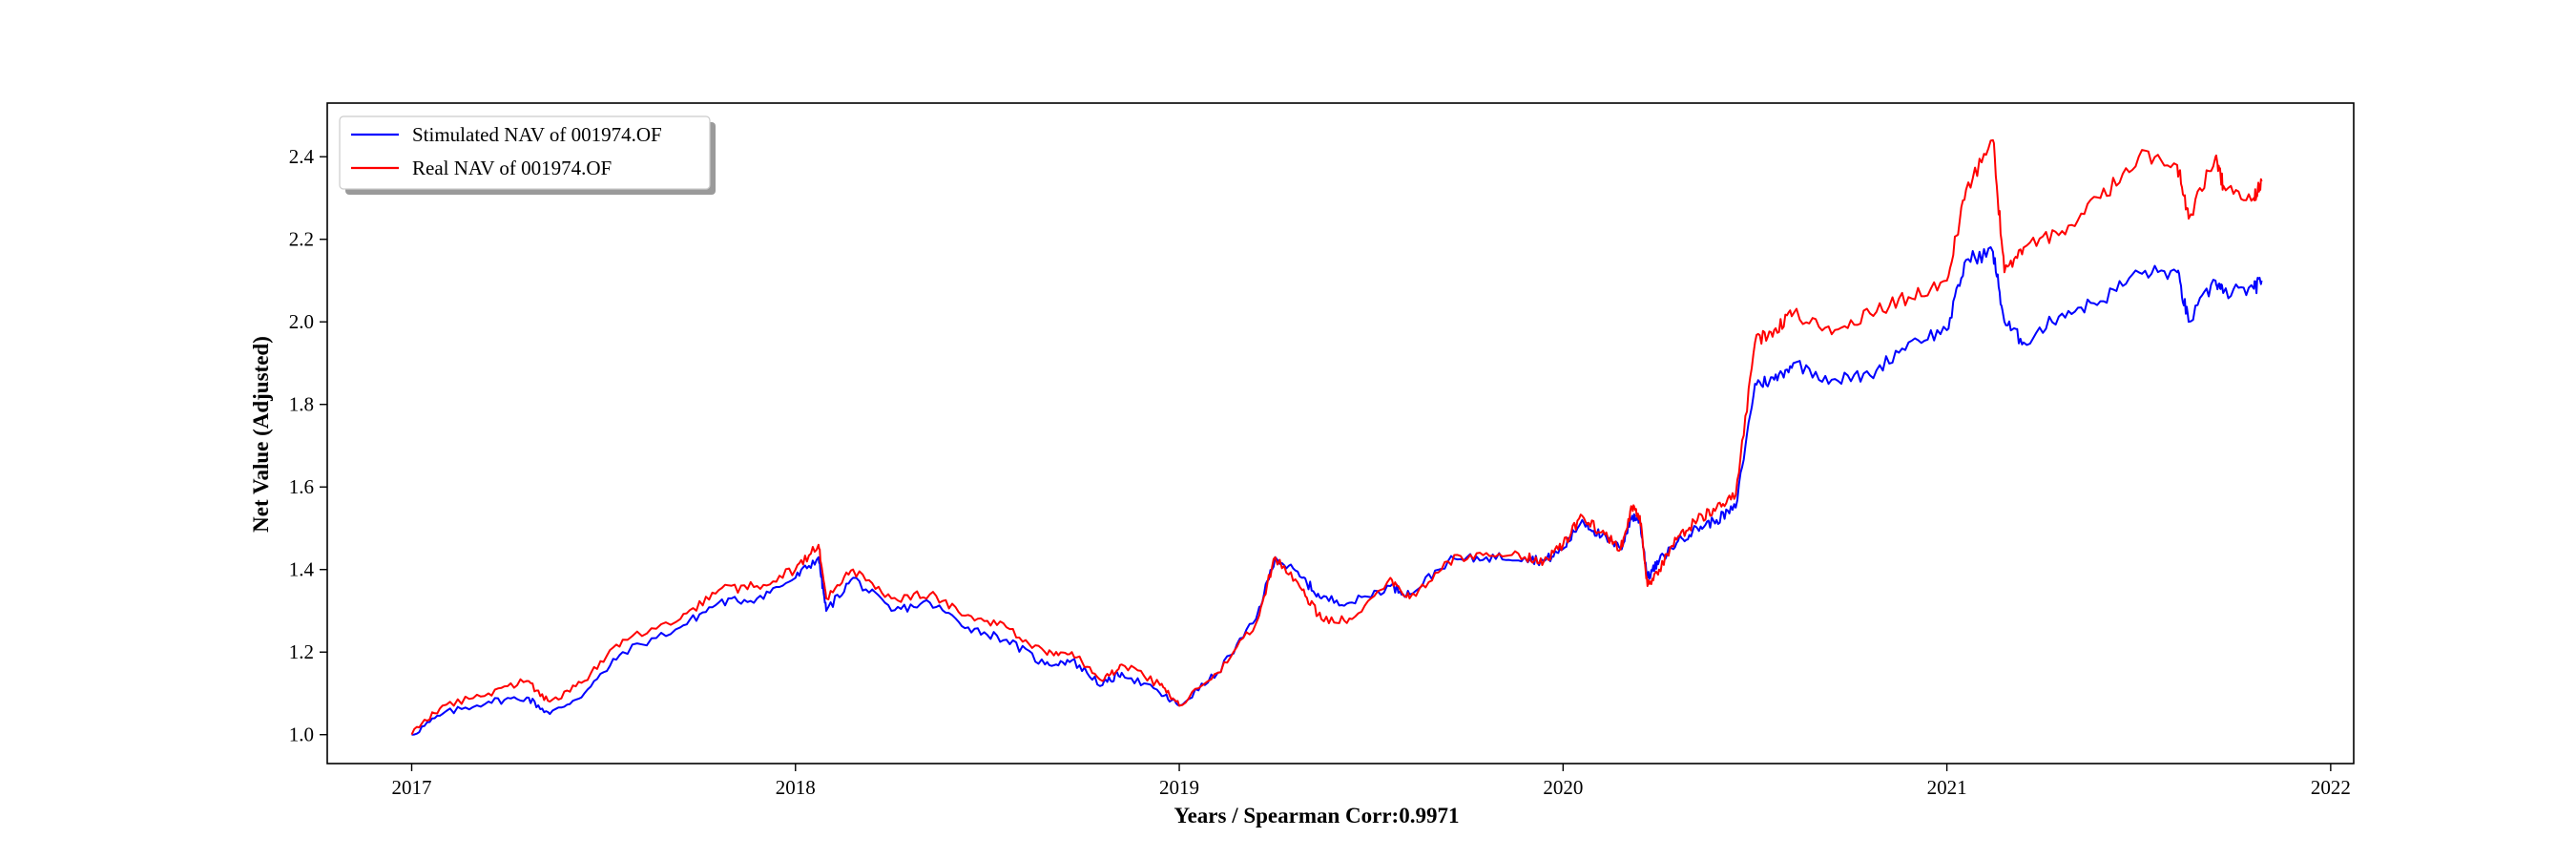 The height and width of the screenshot is (859, 2576). I want to click on y-tick-label: 1.4, so click(302, 569).